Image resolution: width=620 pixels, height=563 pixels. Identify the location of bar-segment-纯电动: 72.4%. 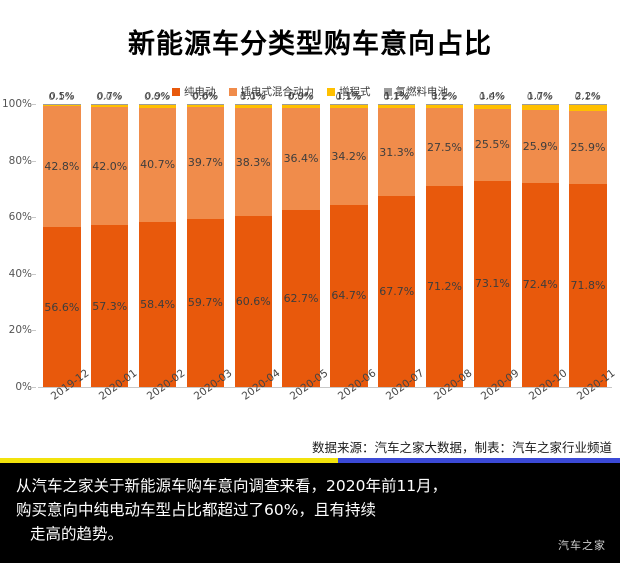
(540, 284).